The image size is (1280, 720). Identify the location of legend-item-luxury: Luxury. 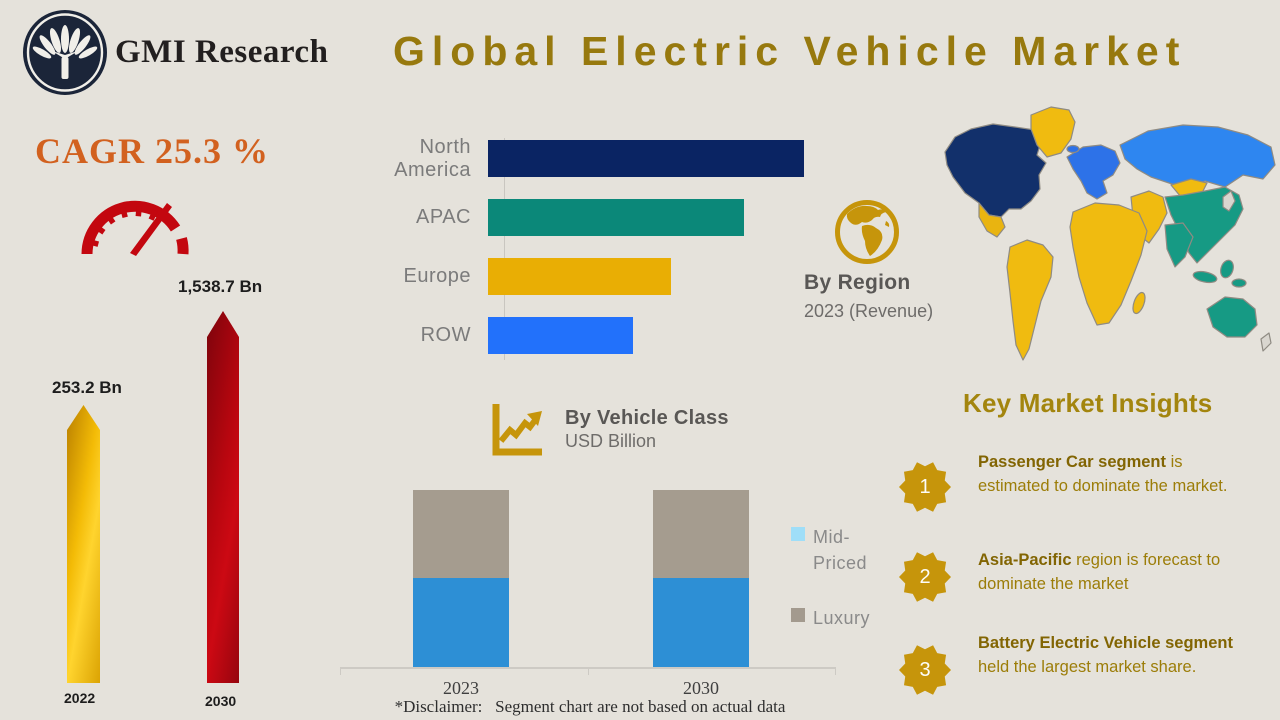
(838, 618).